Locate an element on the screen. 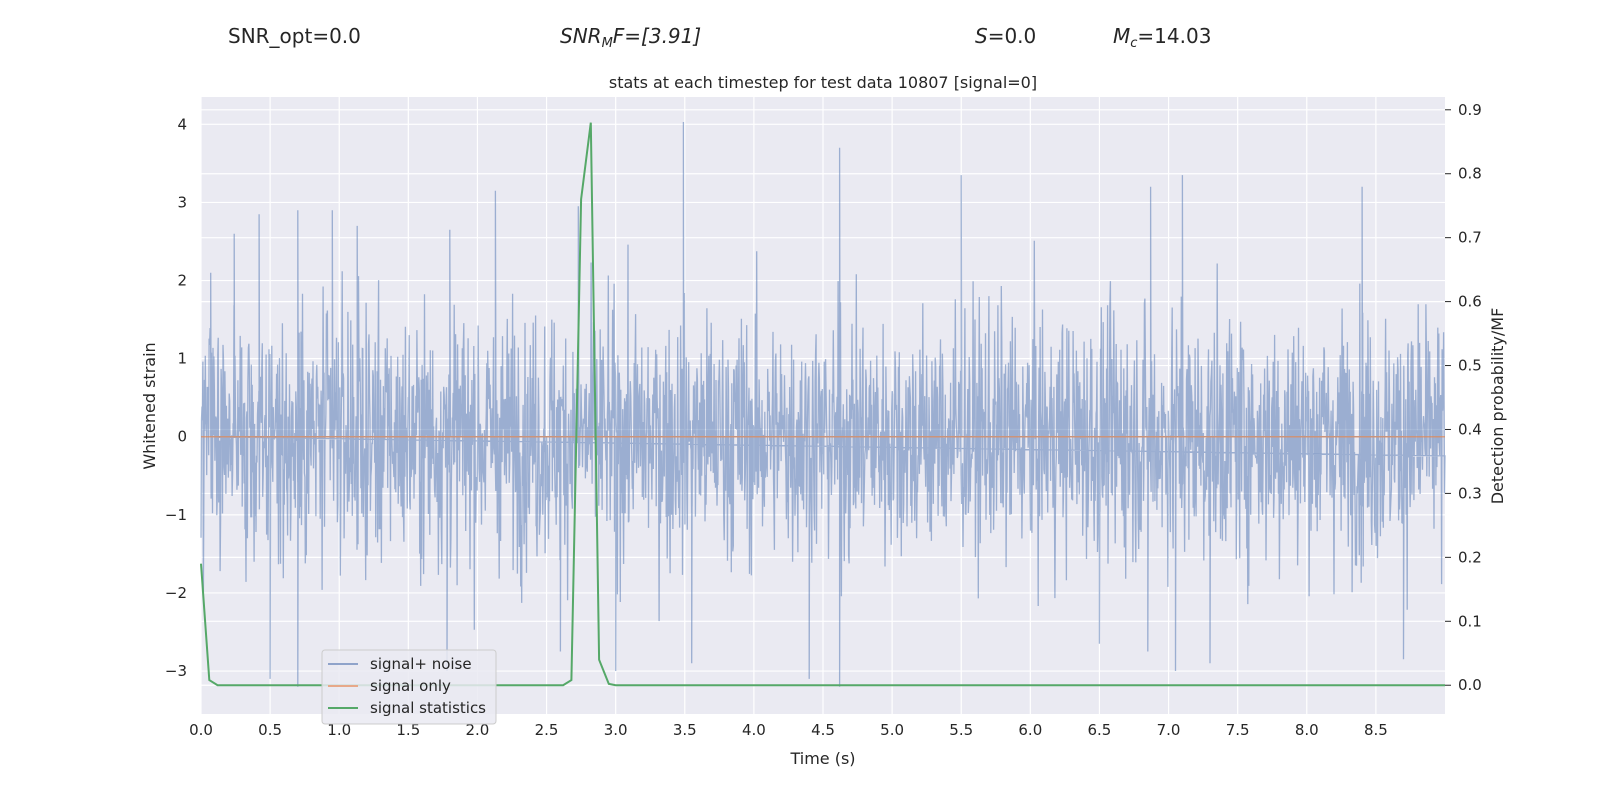  mc-symbol: M is located at coordinates (1122, 36).